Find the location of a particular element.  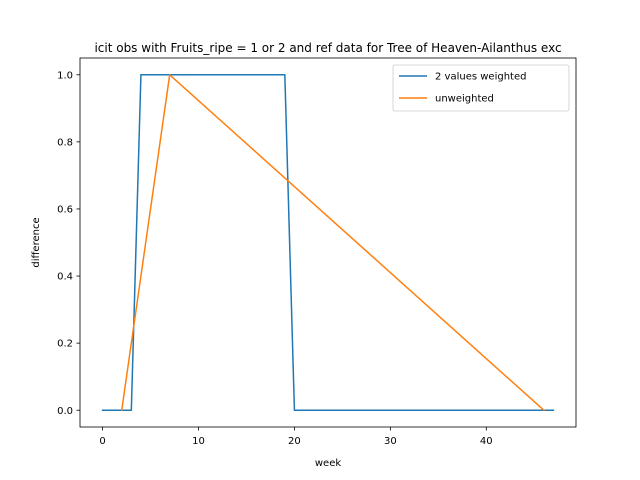

y-axis-label: difference is located at coordinates (36, 242).